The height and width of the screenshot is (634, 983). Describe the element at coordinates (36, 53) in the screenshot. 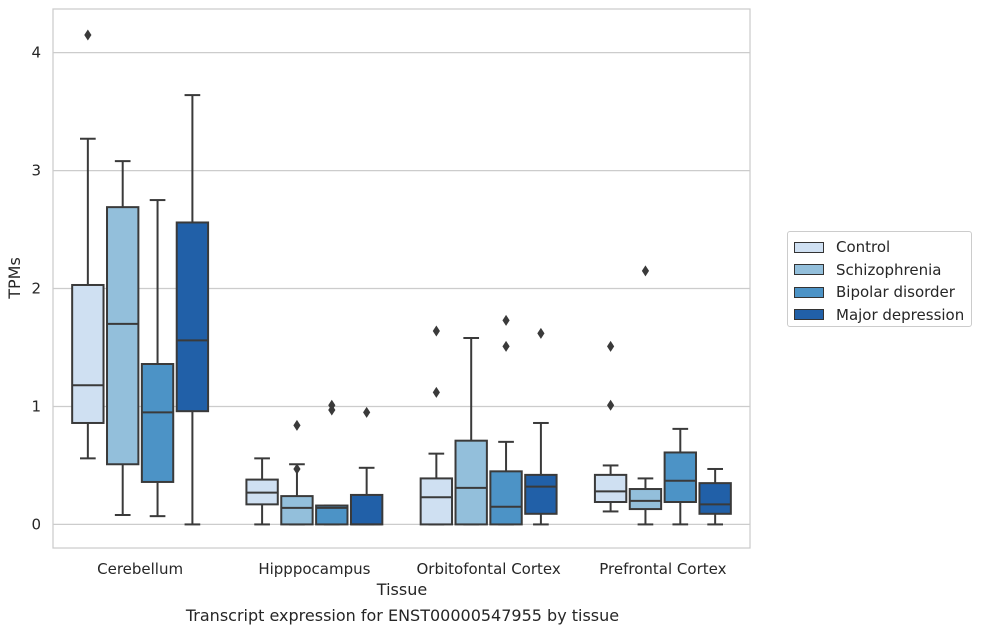

I see `y-tick-label-4: 4` at that location.